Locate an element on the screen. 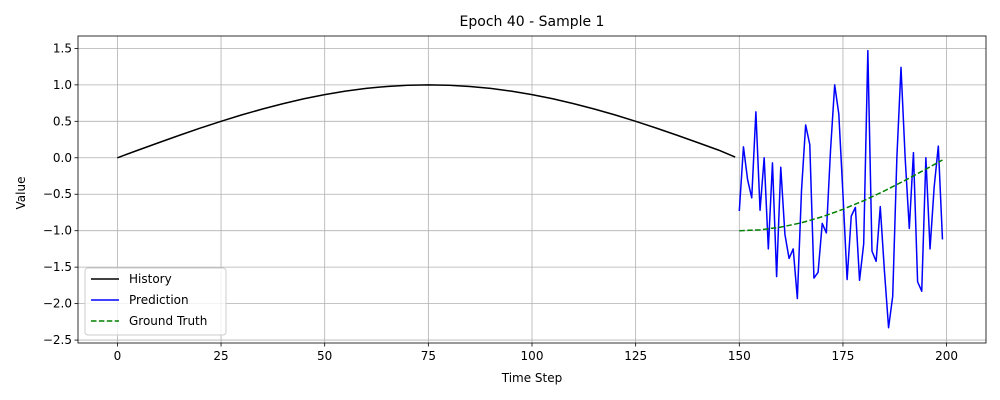 This screenshot has width=1000, height=400. x-tick-label: 175 is located at coordinates (843, 356).